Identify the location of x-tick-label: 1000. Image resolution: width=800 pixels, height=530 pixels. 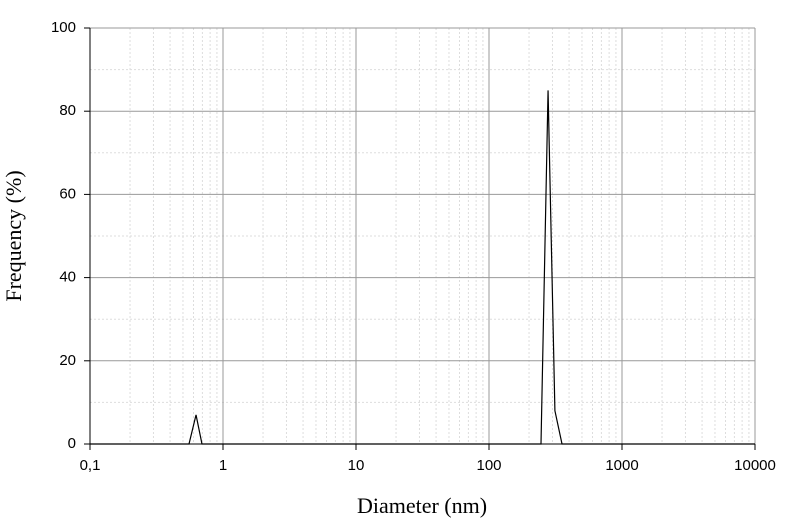
(621, 465).